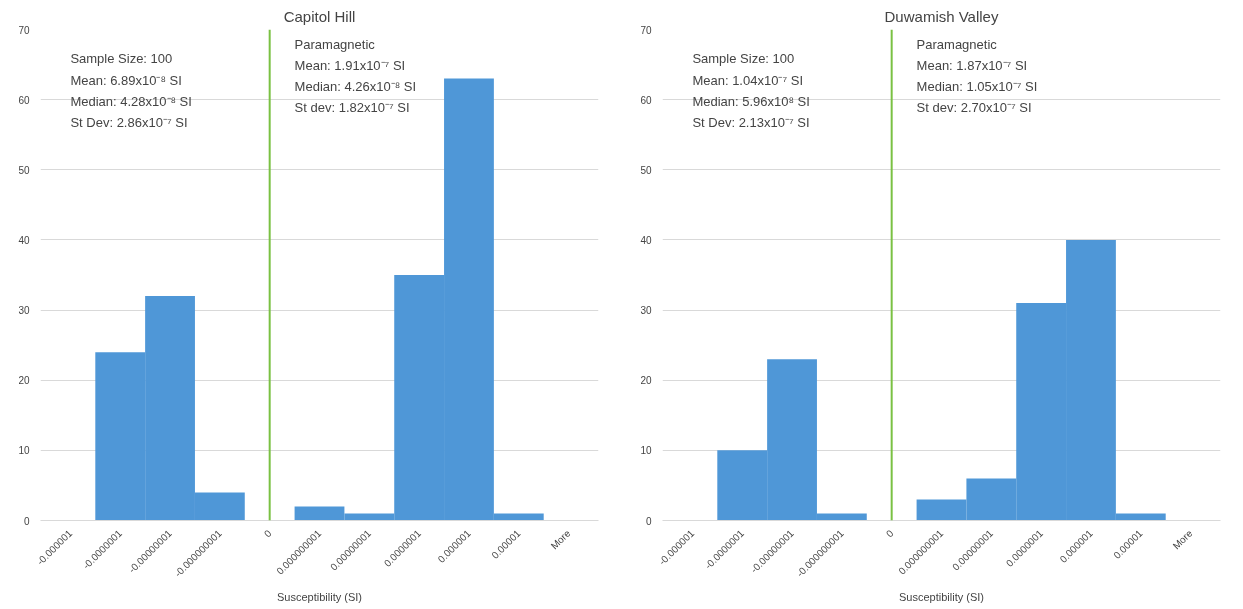 The image size is (1243, 609). What do you see at coordinates (350, 65) in the screenshot?
I see `annotation: Mean: 1.91x10⁻⁷ SI` at bounding box center [350, 65].